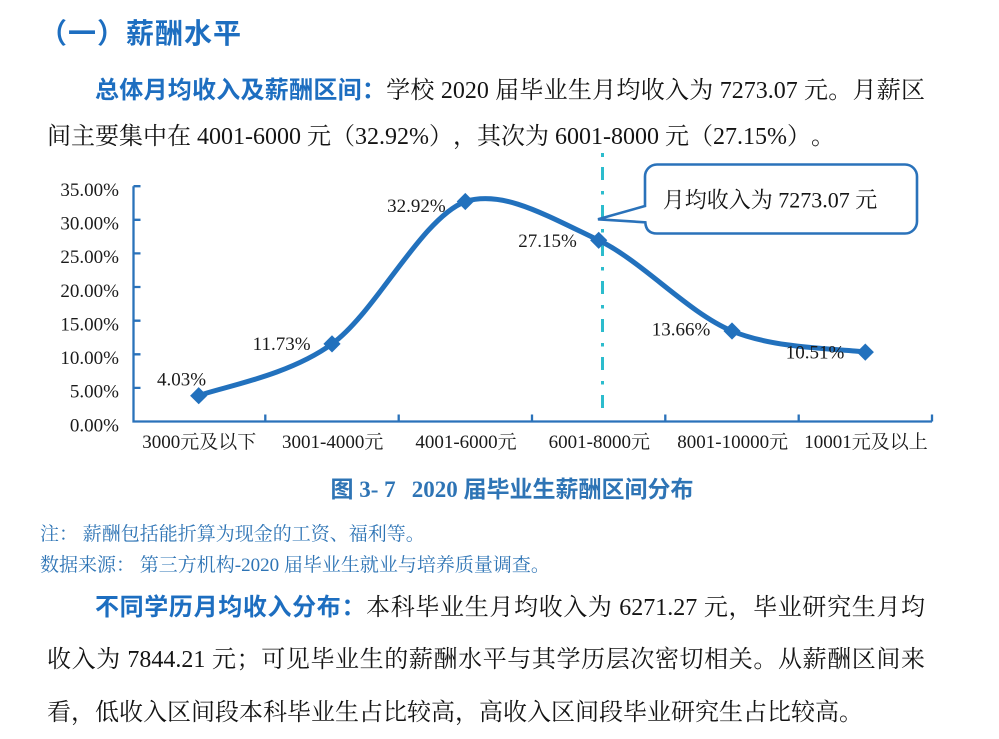  What do you see at coordinates (282, 344) in the screenshot?
I see `svg-text: 11.73%` at bounding box center [282, 344].